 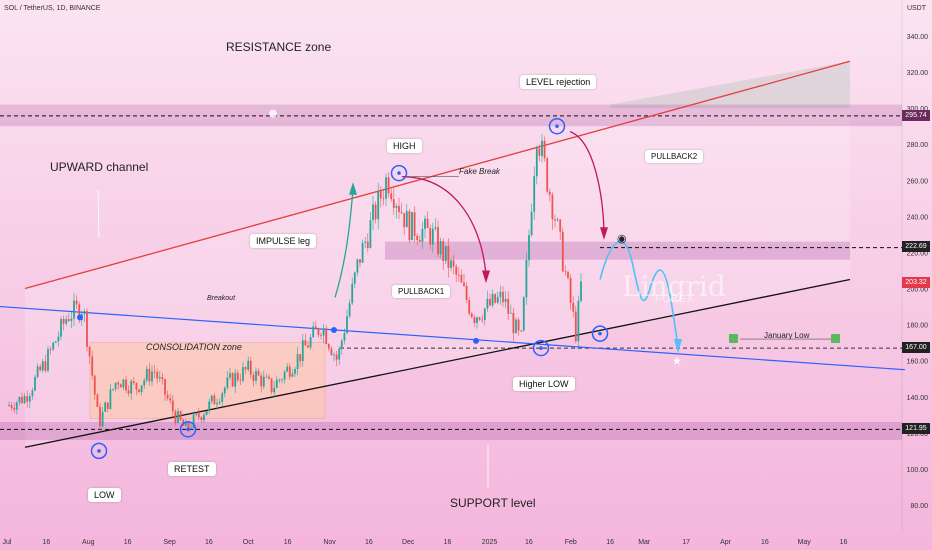 What do you see at coordinates (835, 339) in the screenshot?
I see `check-icon-right` at bounding box center [835, 339].